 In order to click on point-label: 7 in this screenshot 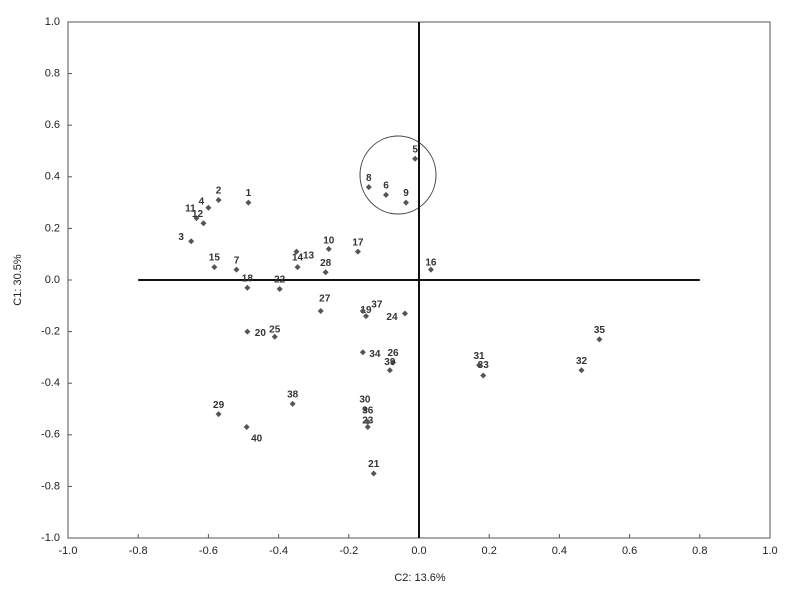, I will do `click(237, 260)`.